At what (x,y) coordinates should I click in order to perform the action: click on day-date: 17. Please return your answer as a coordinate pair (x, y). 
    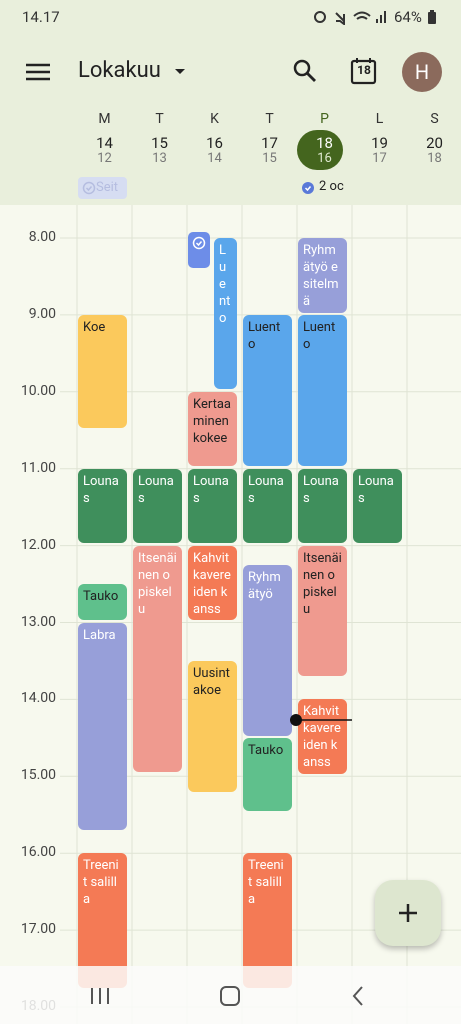
    Looking at the image, I should click on (269, 143).